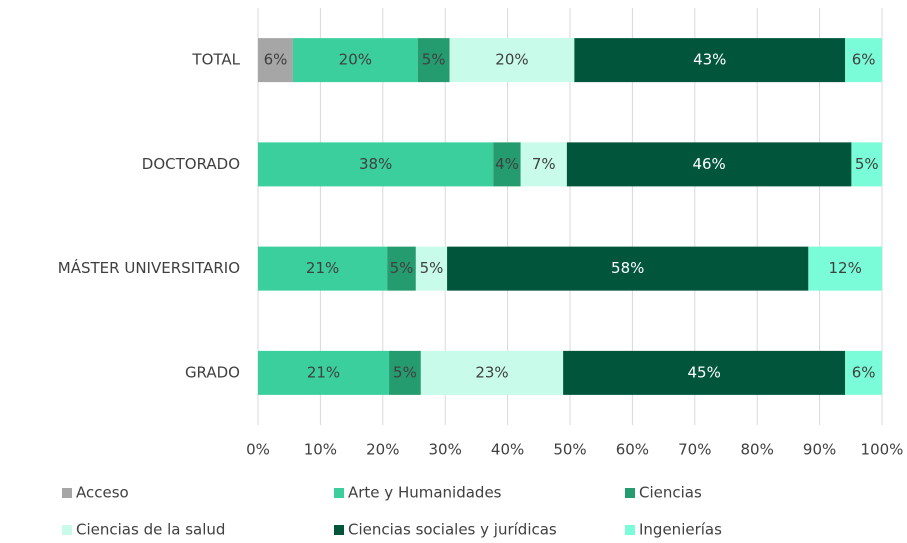  I want to click on y-tick-label: TOTAL, so click(215, 60).